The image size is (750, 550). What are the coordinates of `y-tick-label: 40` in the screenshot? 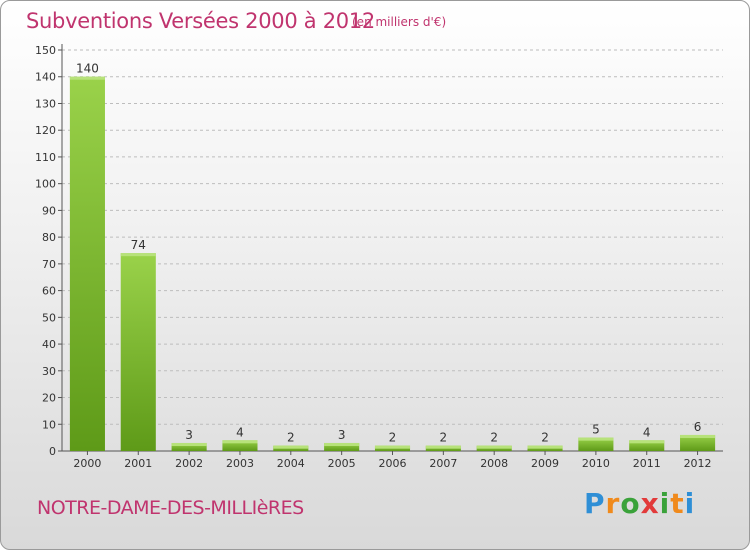 It's located at (49, 344).